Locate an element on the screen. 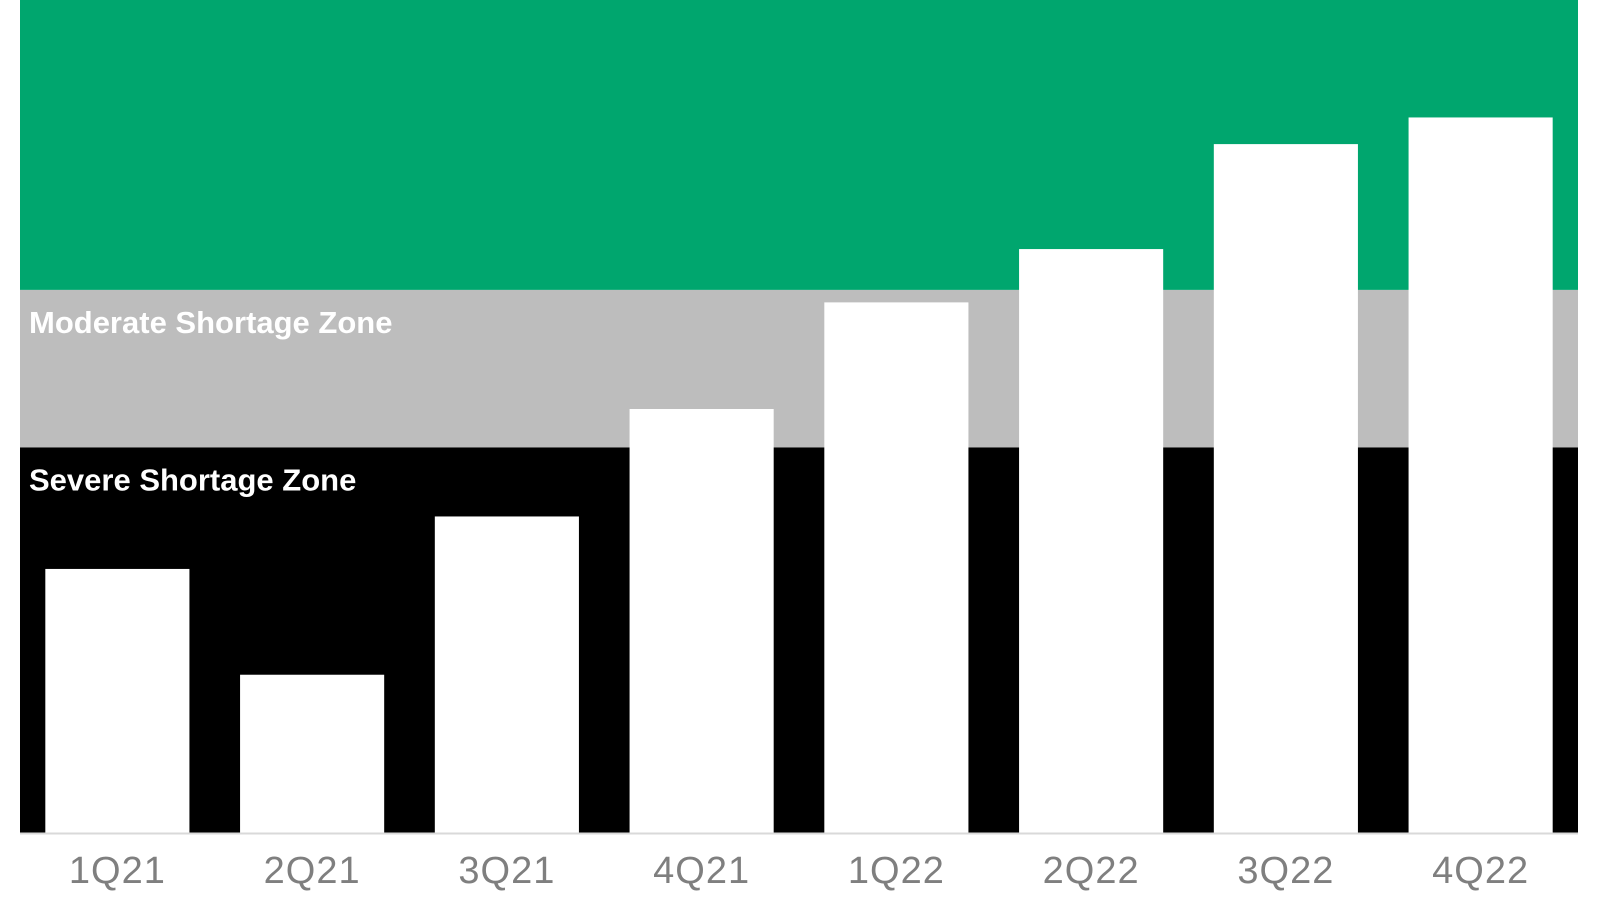  zone-label: Moderate Shortage Zone is located at coordinates (210, 322).